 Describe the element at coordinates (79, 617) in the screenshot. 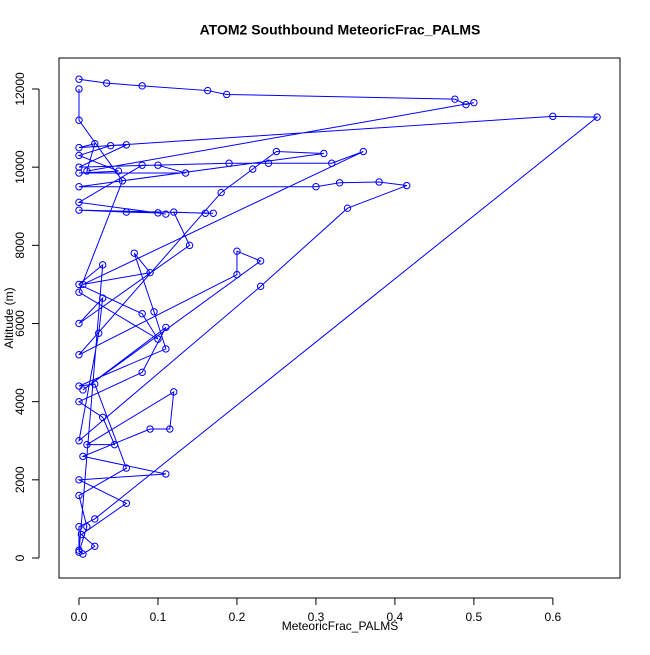

I see `x-tick-label: 0.0` at that location.